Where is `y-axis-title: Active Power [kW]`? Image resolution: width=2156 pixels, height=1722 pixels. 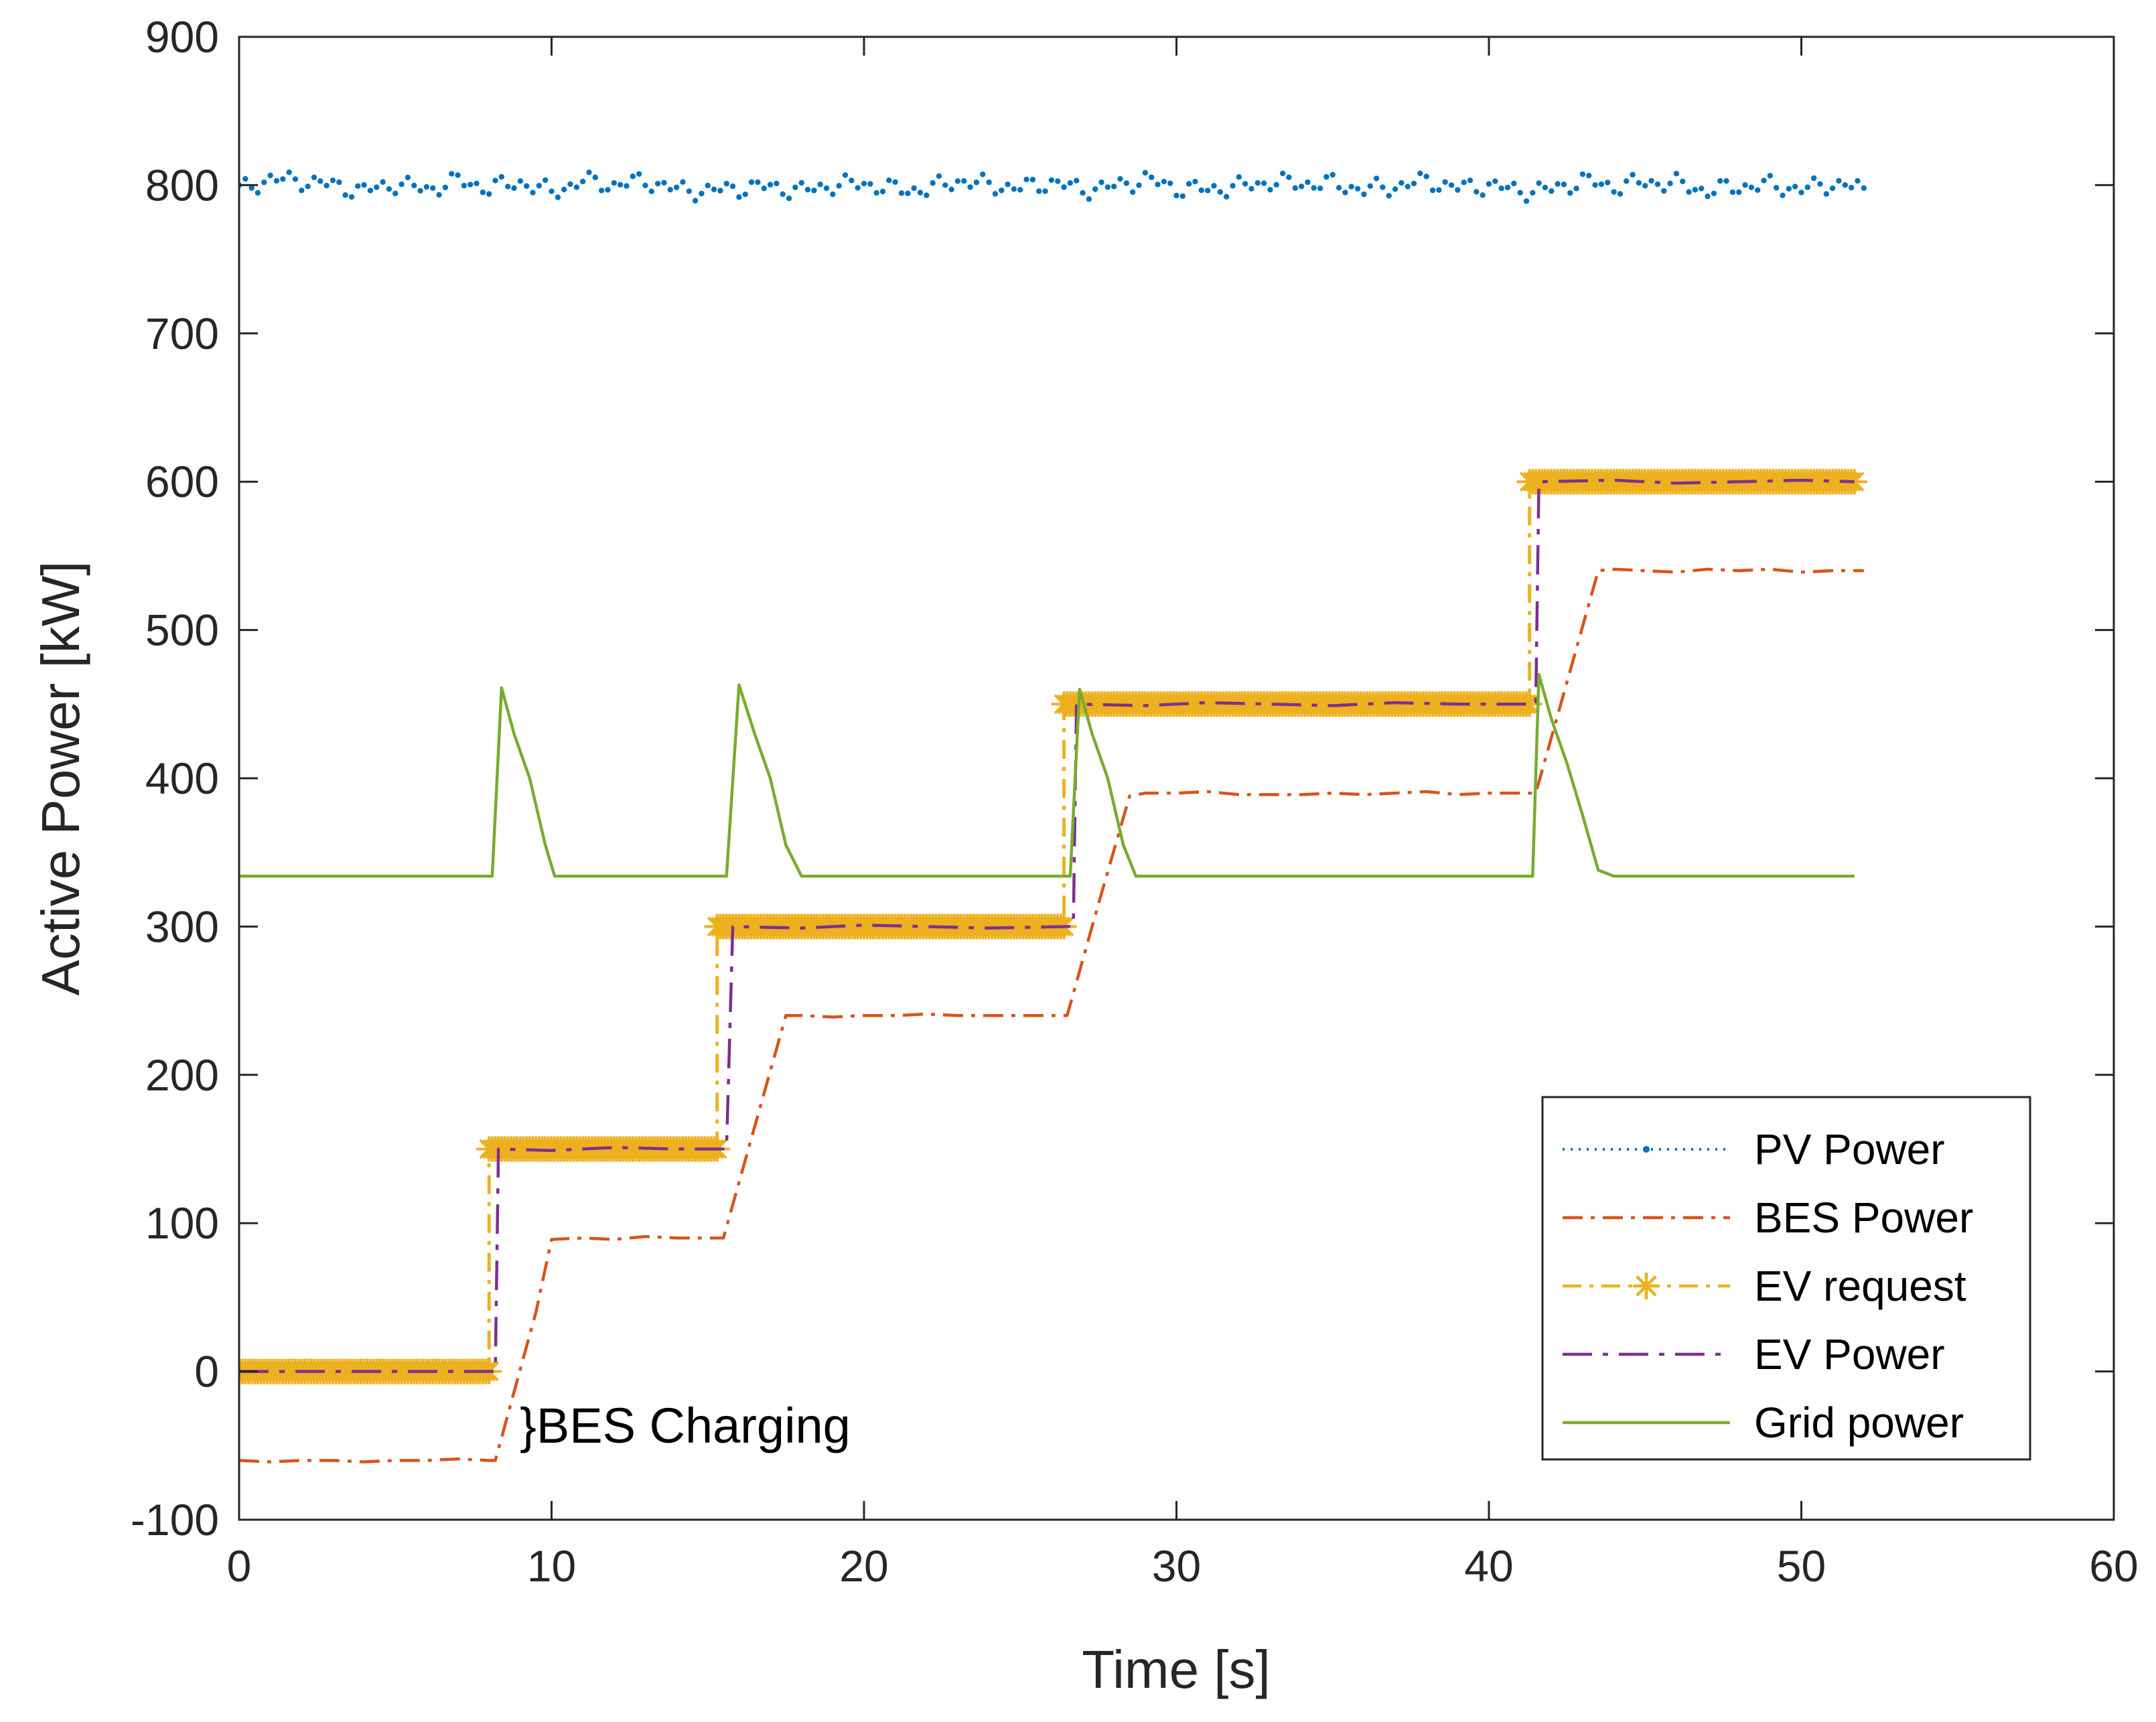 y-axis-title: Active Power [kW] is located at coordinates (60, 778).